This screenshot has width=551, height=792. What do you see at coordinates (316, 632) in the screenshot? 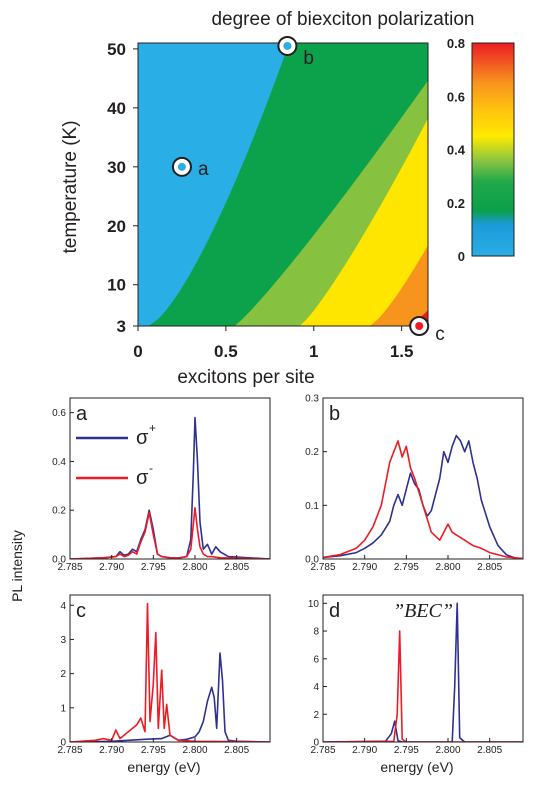
I see `spectrum-y-tick-label: 8` at bounding box center [316, 632].